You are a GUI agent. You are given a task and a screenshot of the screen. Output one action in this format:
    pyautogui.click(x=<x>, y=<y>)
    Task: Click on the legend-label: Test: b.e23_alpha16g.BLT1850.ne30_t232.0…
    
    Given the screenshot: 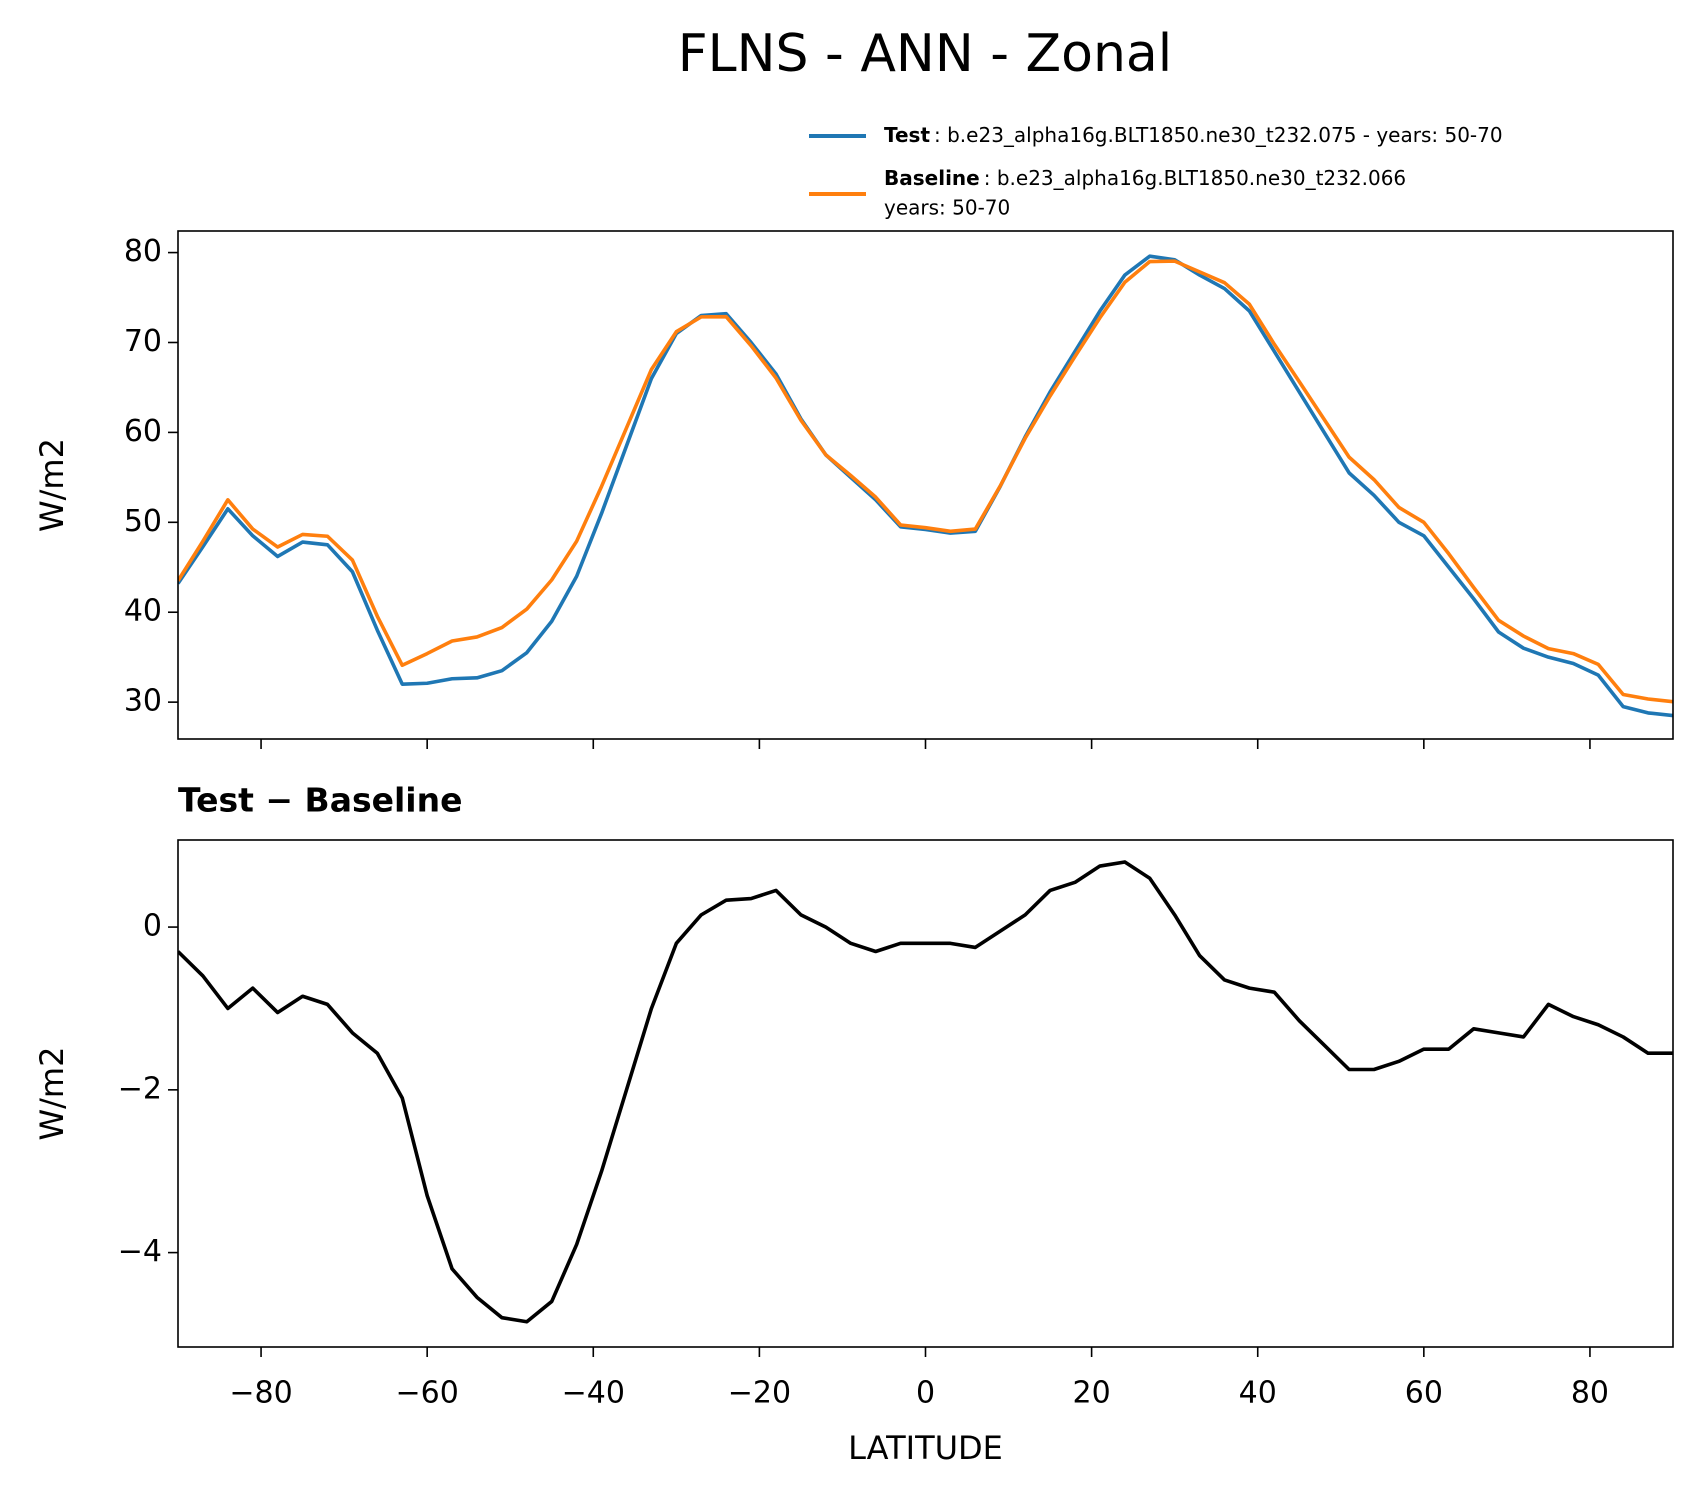 What is the action you would take?
    pyautogui.click(x=1193, y=135)
    